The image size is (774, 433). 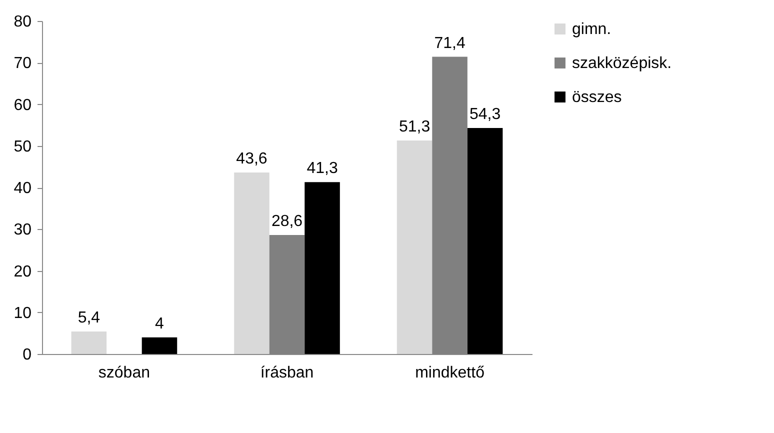 I want to click on y-tick-label: 20, so click(x=23, y=271).